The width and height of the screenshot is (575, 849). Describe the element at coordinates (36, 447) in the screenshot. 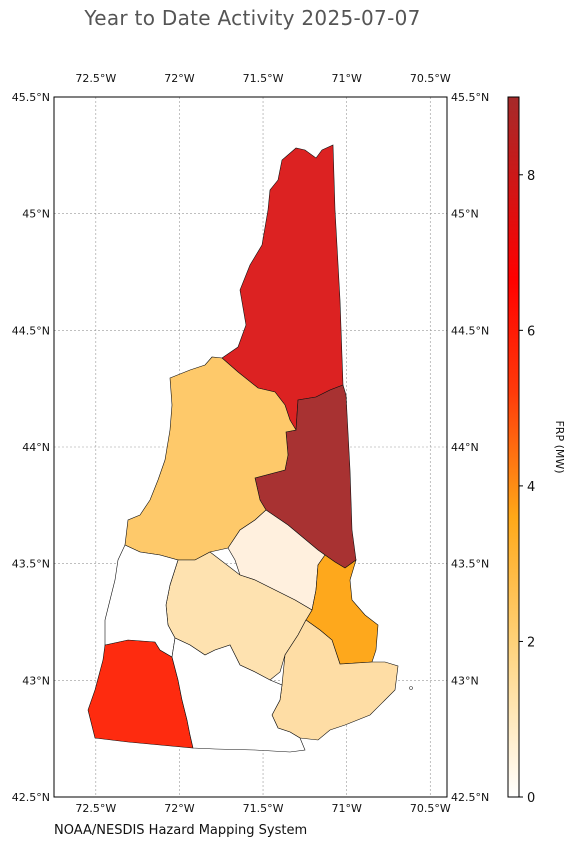

I see `lat-tick-label-left: 44°N` at that location.